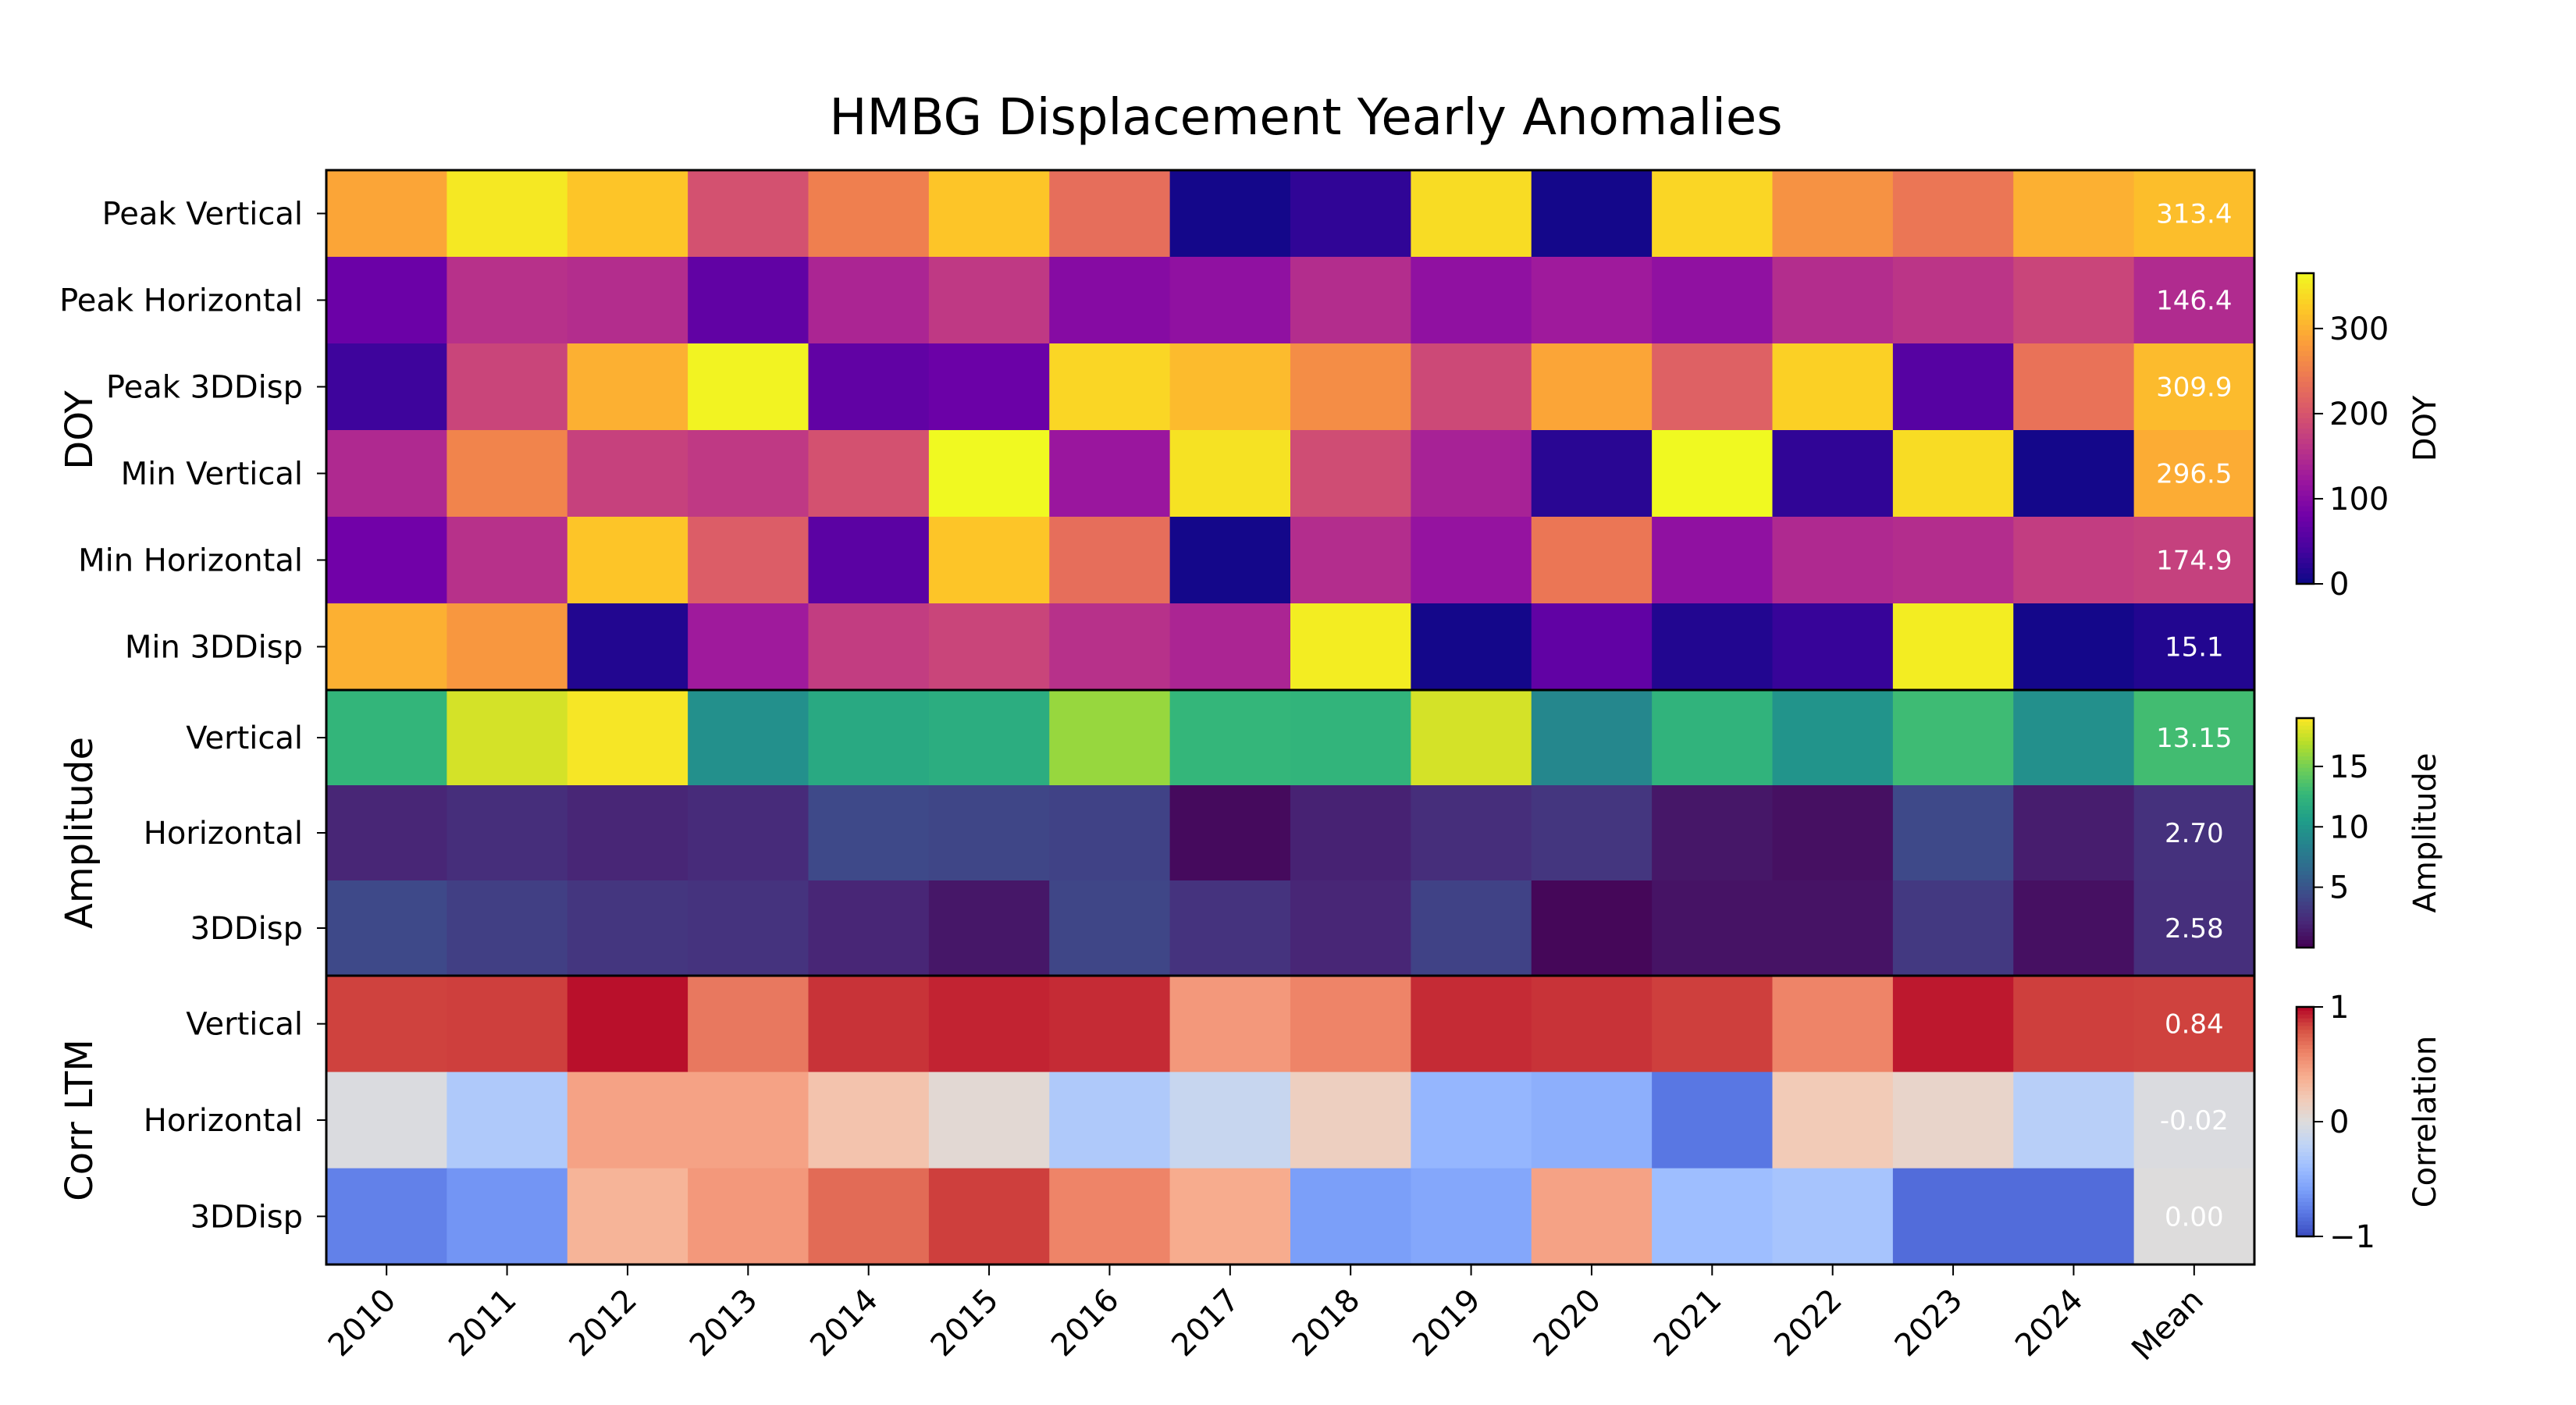 Image resolution: width=2576 pixels, height=1405 pixels. What do you see at coordinates (2194, 215) in the screenshot?
I see `mean-value-label: 313.4` at bounding box center [2194, 215].